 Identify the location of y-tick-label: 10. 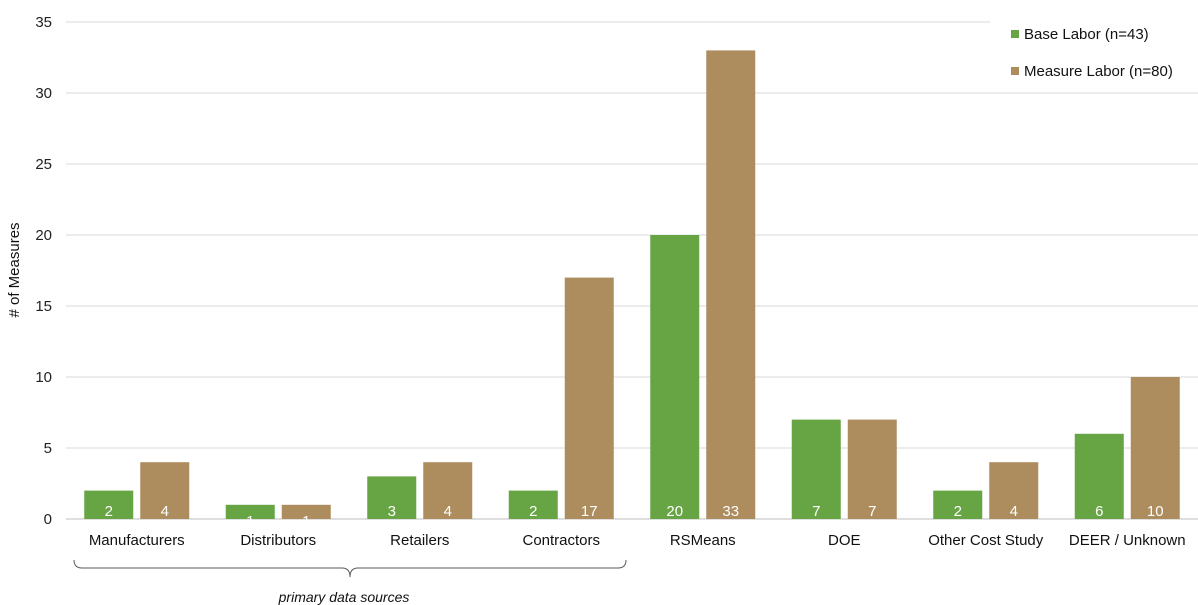
(43, 377).